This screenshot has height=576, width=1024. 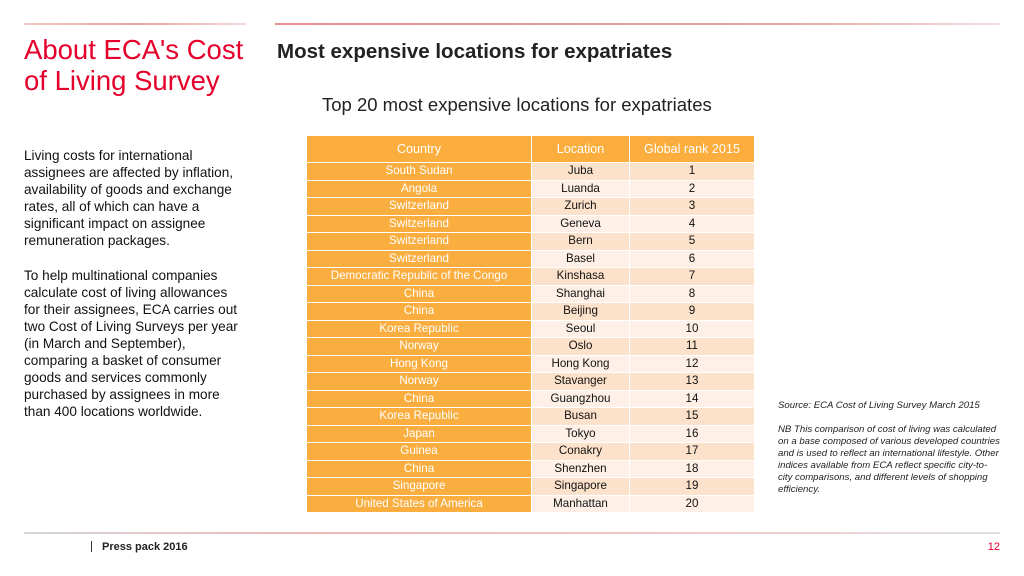 I want to click on table-row: Korea Republic Busan 15, so click(x=530, y=416).